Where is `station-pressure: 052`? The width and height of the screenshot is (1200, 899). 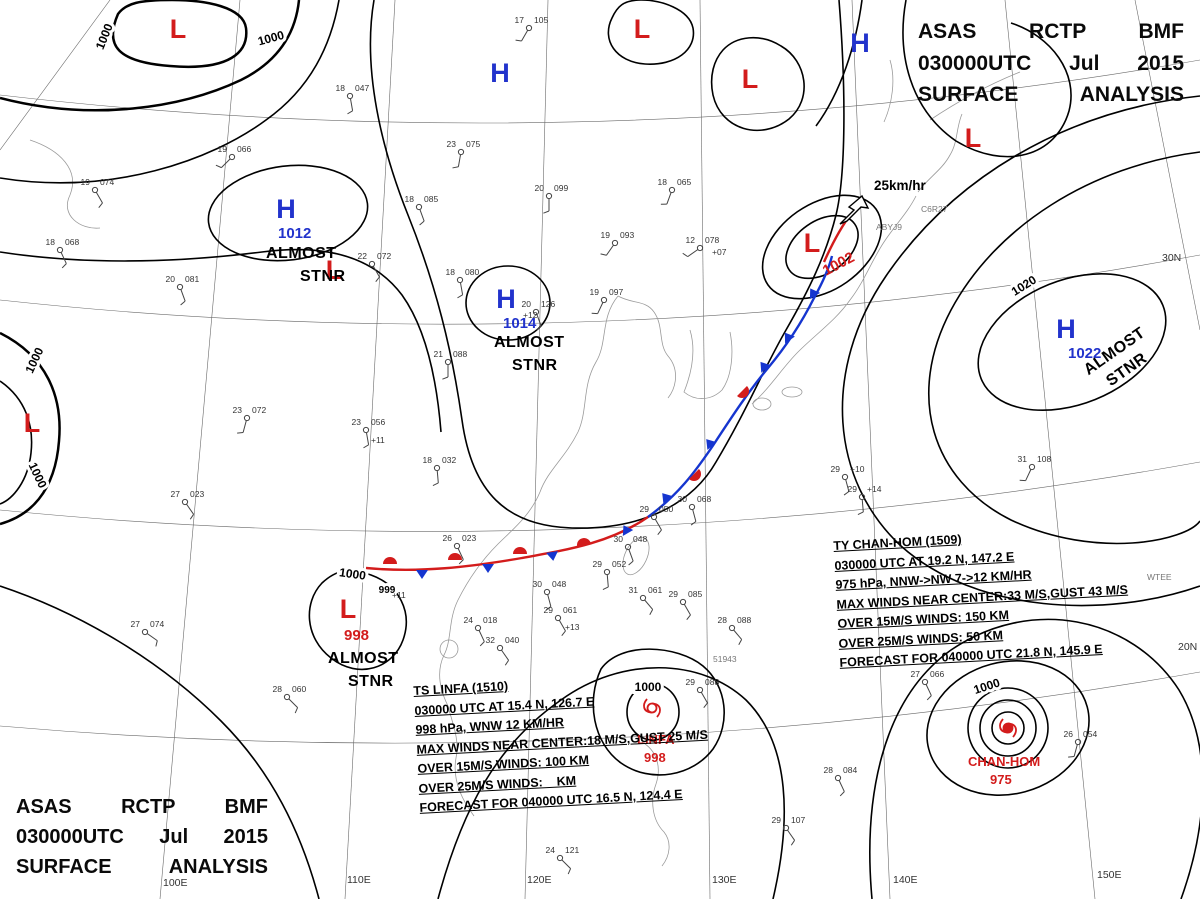 station-pressure: 052 is located at coordinates (619, 564).